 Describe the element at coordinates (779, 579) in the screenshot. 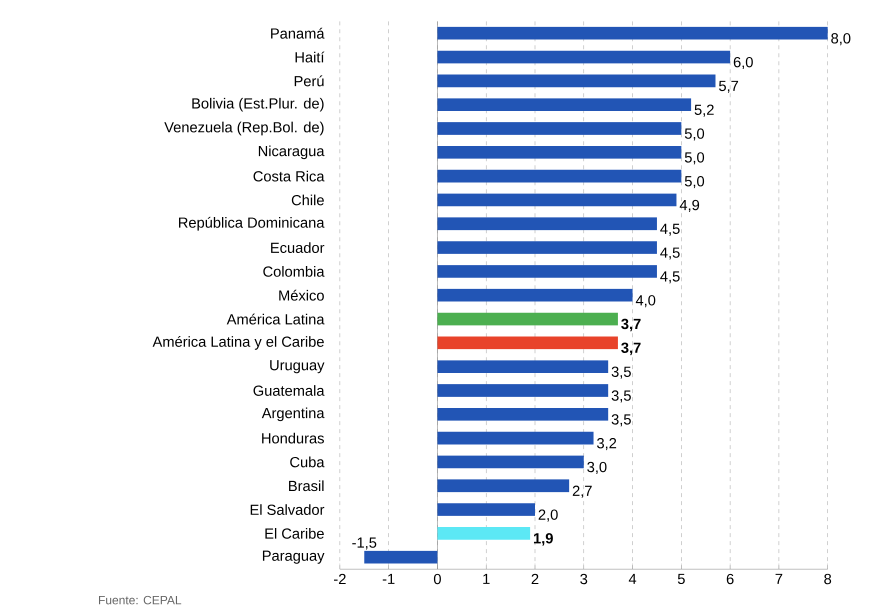

I see `x-tick-label: 7` at that location.